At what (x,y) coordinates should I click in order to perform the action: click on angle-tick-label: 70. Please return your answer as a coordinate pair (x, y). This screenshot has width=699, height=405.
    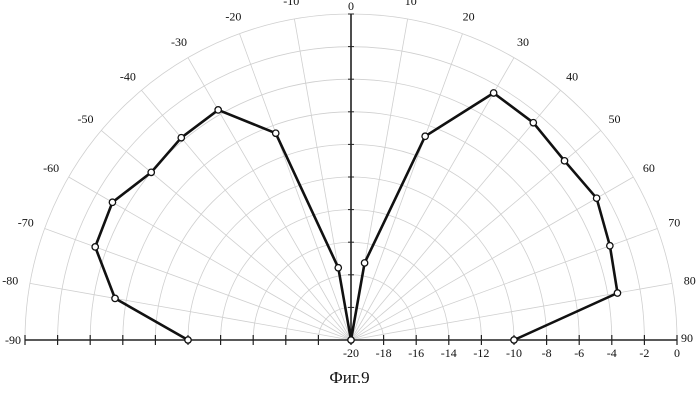
    Looking at the image, I should click on (674, 222).